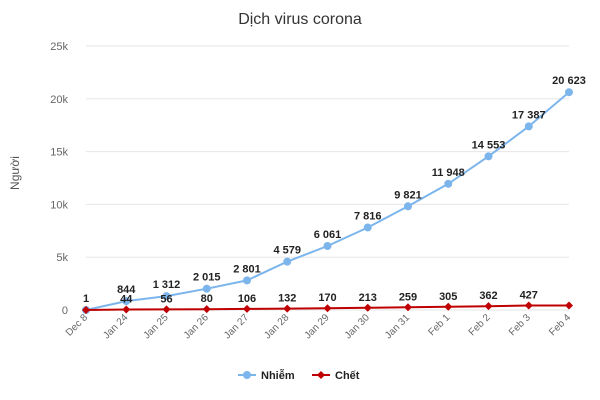 The image size is (600, 400). What do you see at coordinates (327, 298) in the screenshot?
I see `data-label: 170` at bounding box center [327, 298].